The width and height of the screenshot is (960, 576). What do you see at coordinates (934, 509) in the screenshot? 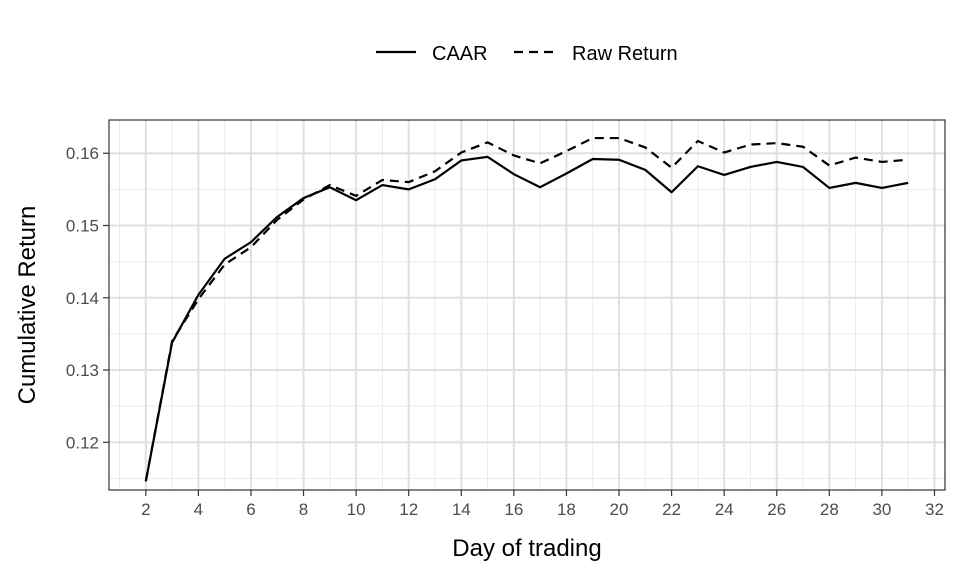
I see `x-tick-label: 32` at bounding box center [934, 509].